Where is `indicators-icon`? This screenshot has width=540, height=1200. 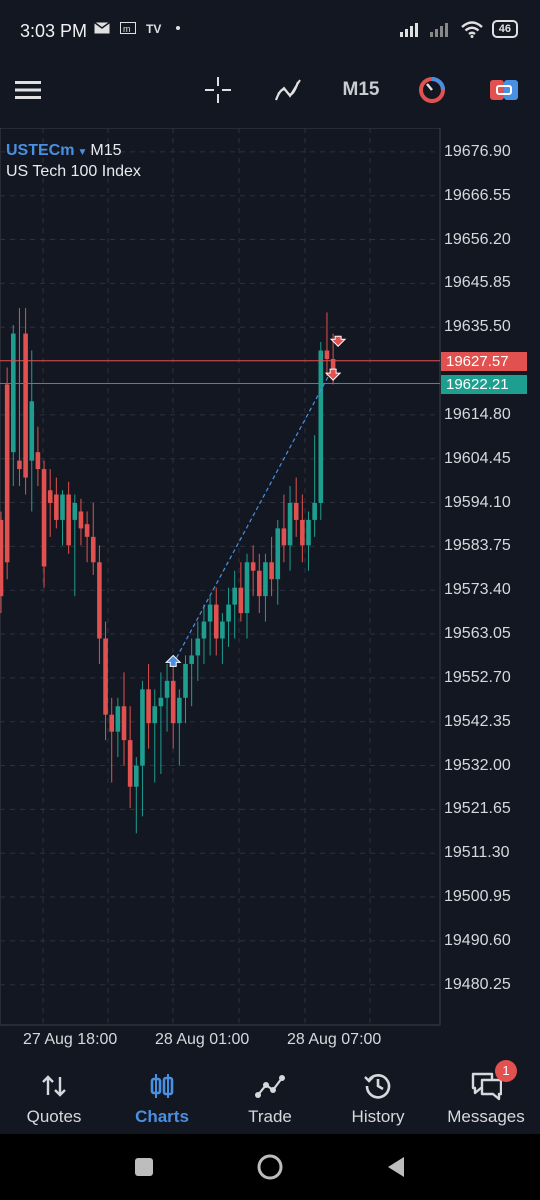 indicators-icon is located at coordinates (287, 90).